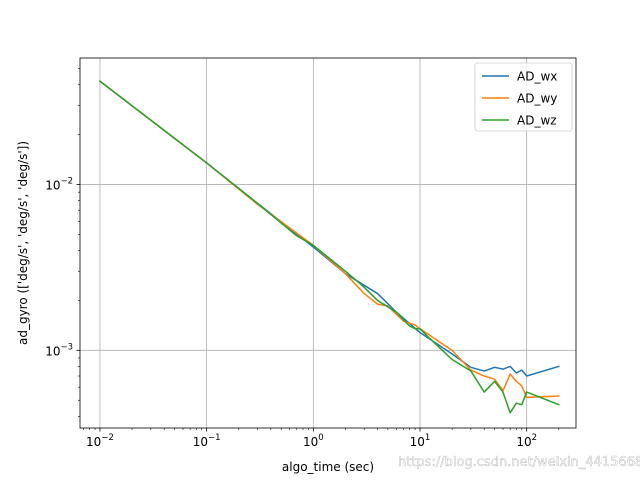 This screenshot has height=480, width=640. I want to click on x-axis-label: algo_time (sec), so click(328, 467).